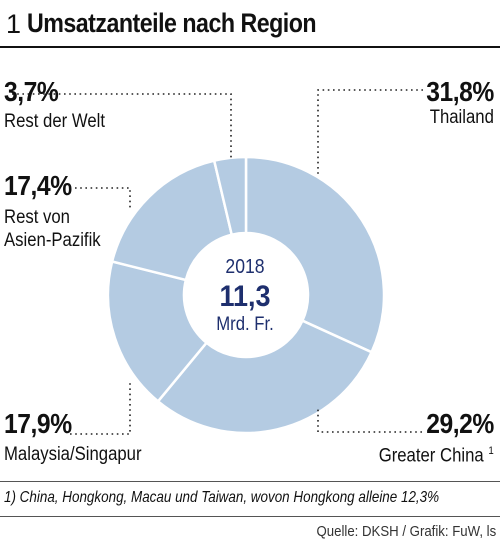  Describe the element at coordinates (431, 456) in the screenshot. I see `greater-china-text: Greater China` at that location.